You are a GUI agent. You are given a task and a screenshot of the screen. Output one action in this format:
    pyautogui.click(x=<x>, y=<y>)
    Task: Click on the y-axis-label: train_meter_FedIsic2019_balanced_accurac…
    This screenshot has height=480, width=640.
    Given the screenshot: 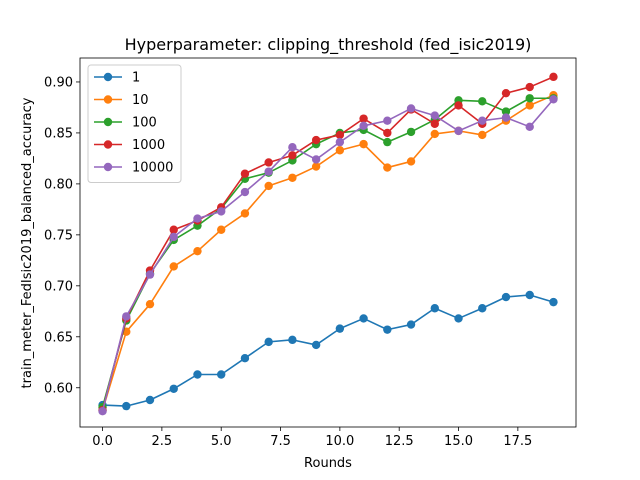 What is the action you would take?
    pyautogui.click(x=27, y=242)
    